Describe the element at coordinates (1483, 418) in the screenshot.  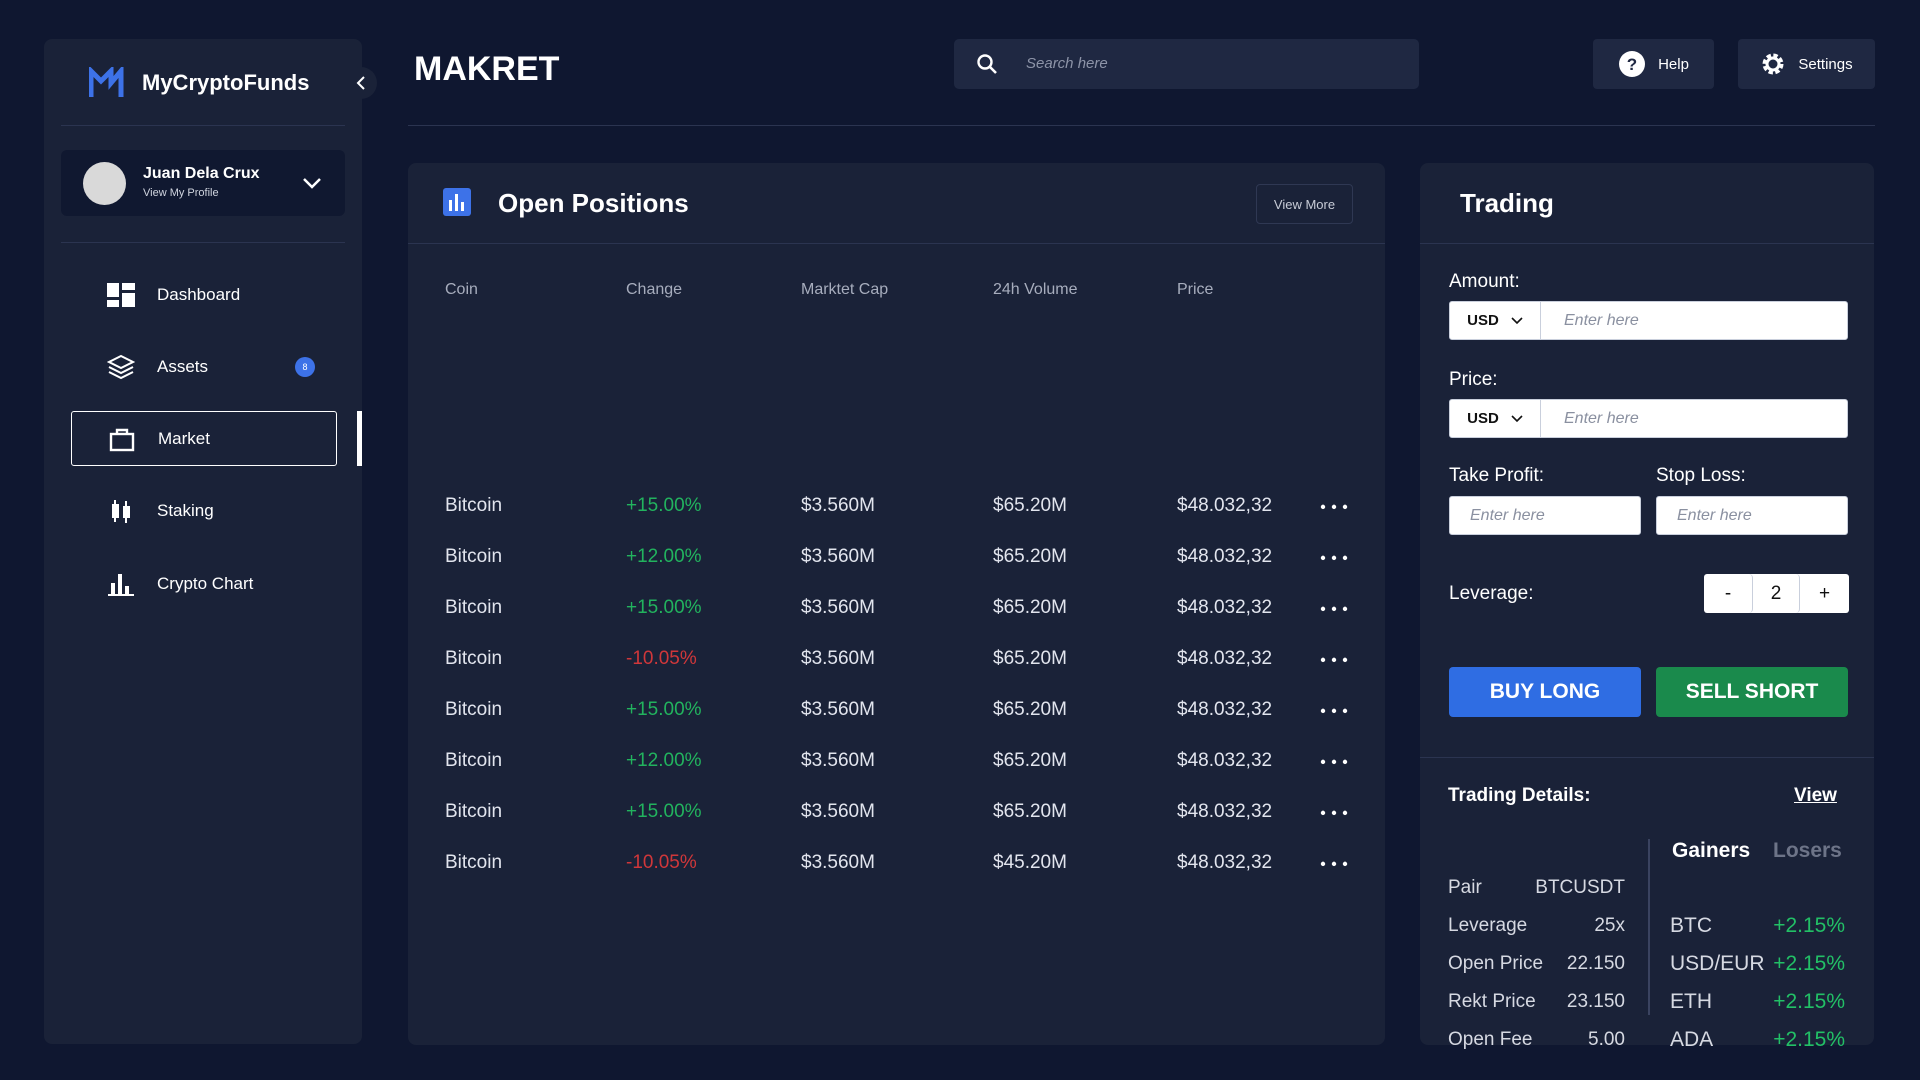
I see `currency: USD` at that location.